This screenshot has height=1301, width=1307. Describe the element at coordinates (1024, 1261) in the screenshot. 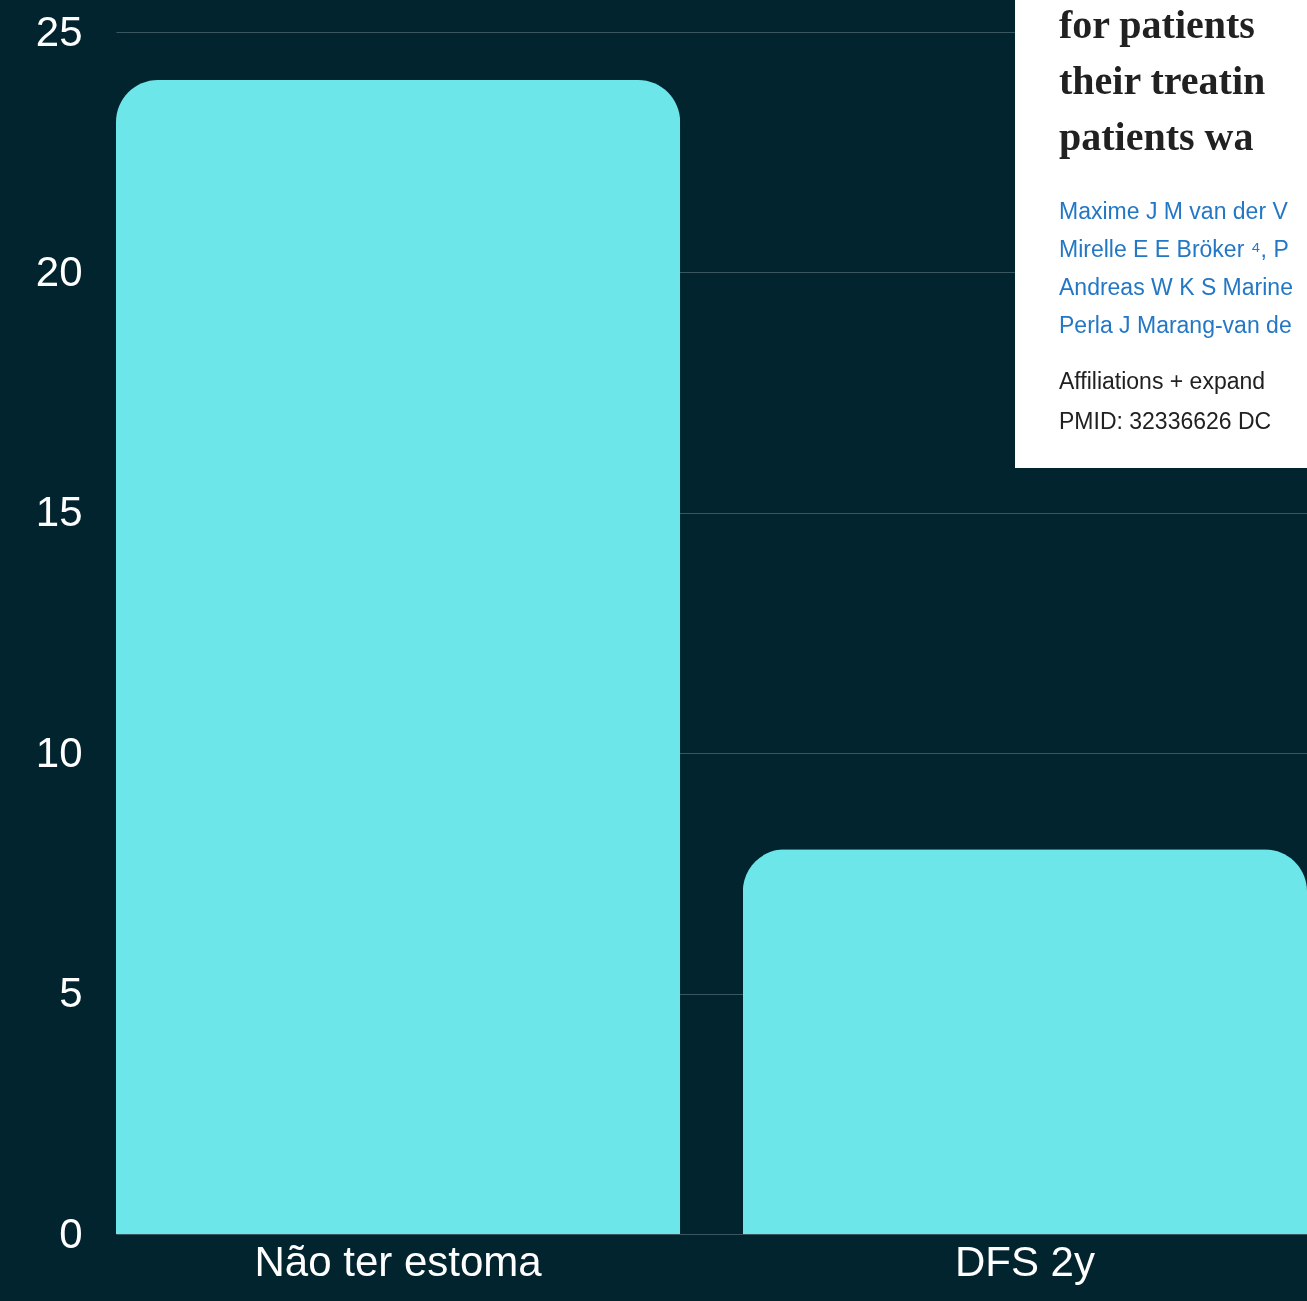

I see `x-tick-label: DFS 2y` at that location.